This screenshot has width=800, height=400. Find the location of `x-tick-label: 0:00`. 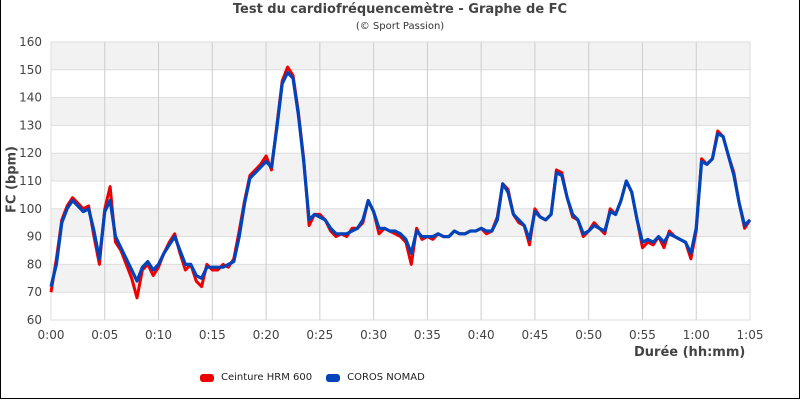

x-tick-label: 0:00 is located at coordinates (51, 335).